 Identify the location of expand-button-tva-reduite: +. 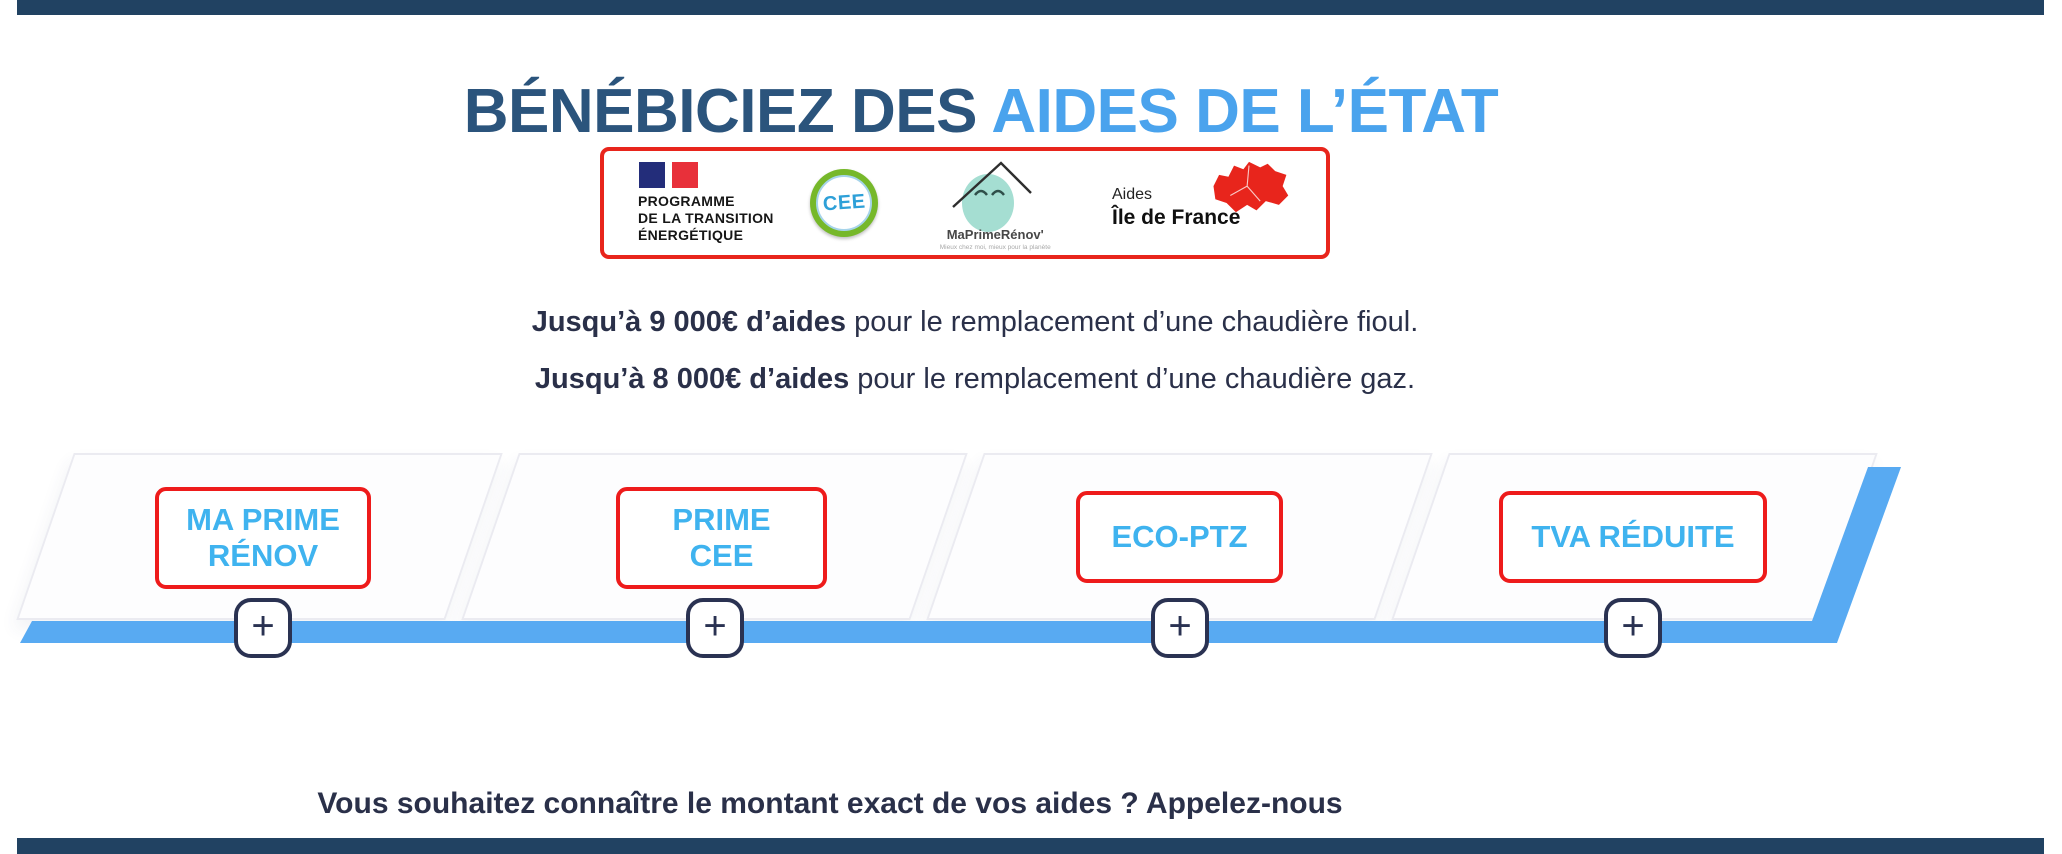
(1633, 628).